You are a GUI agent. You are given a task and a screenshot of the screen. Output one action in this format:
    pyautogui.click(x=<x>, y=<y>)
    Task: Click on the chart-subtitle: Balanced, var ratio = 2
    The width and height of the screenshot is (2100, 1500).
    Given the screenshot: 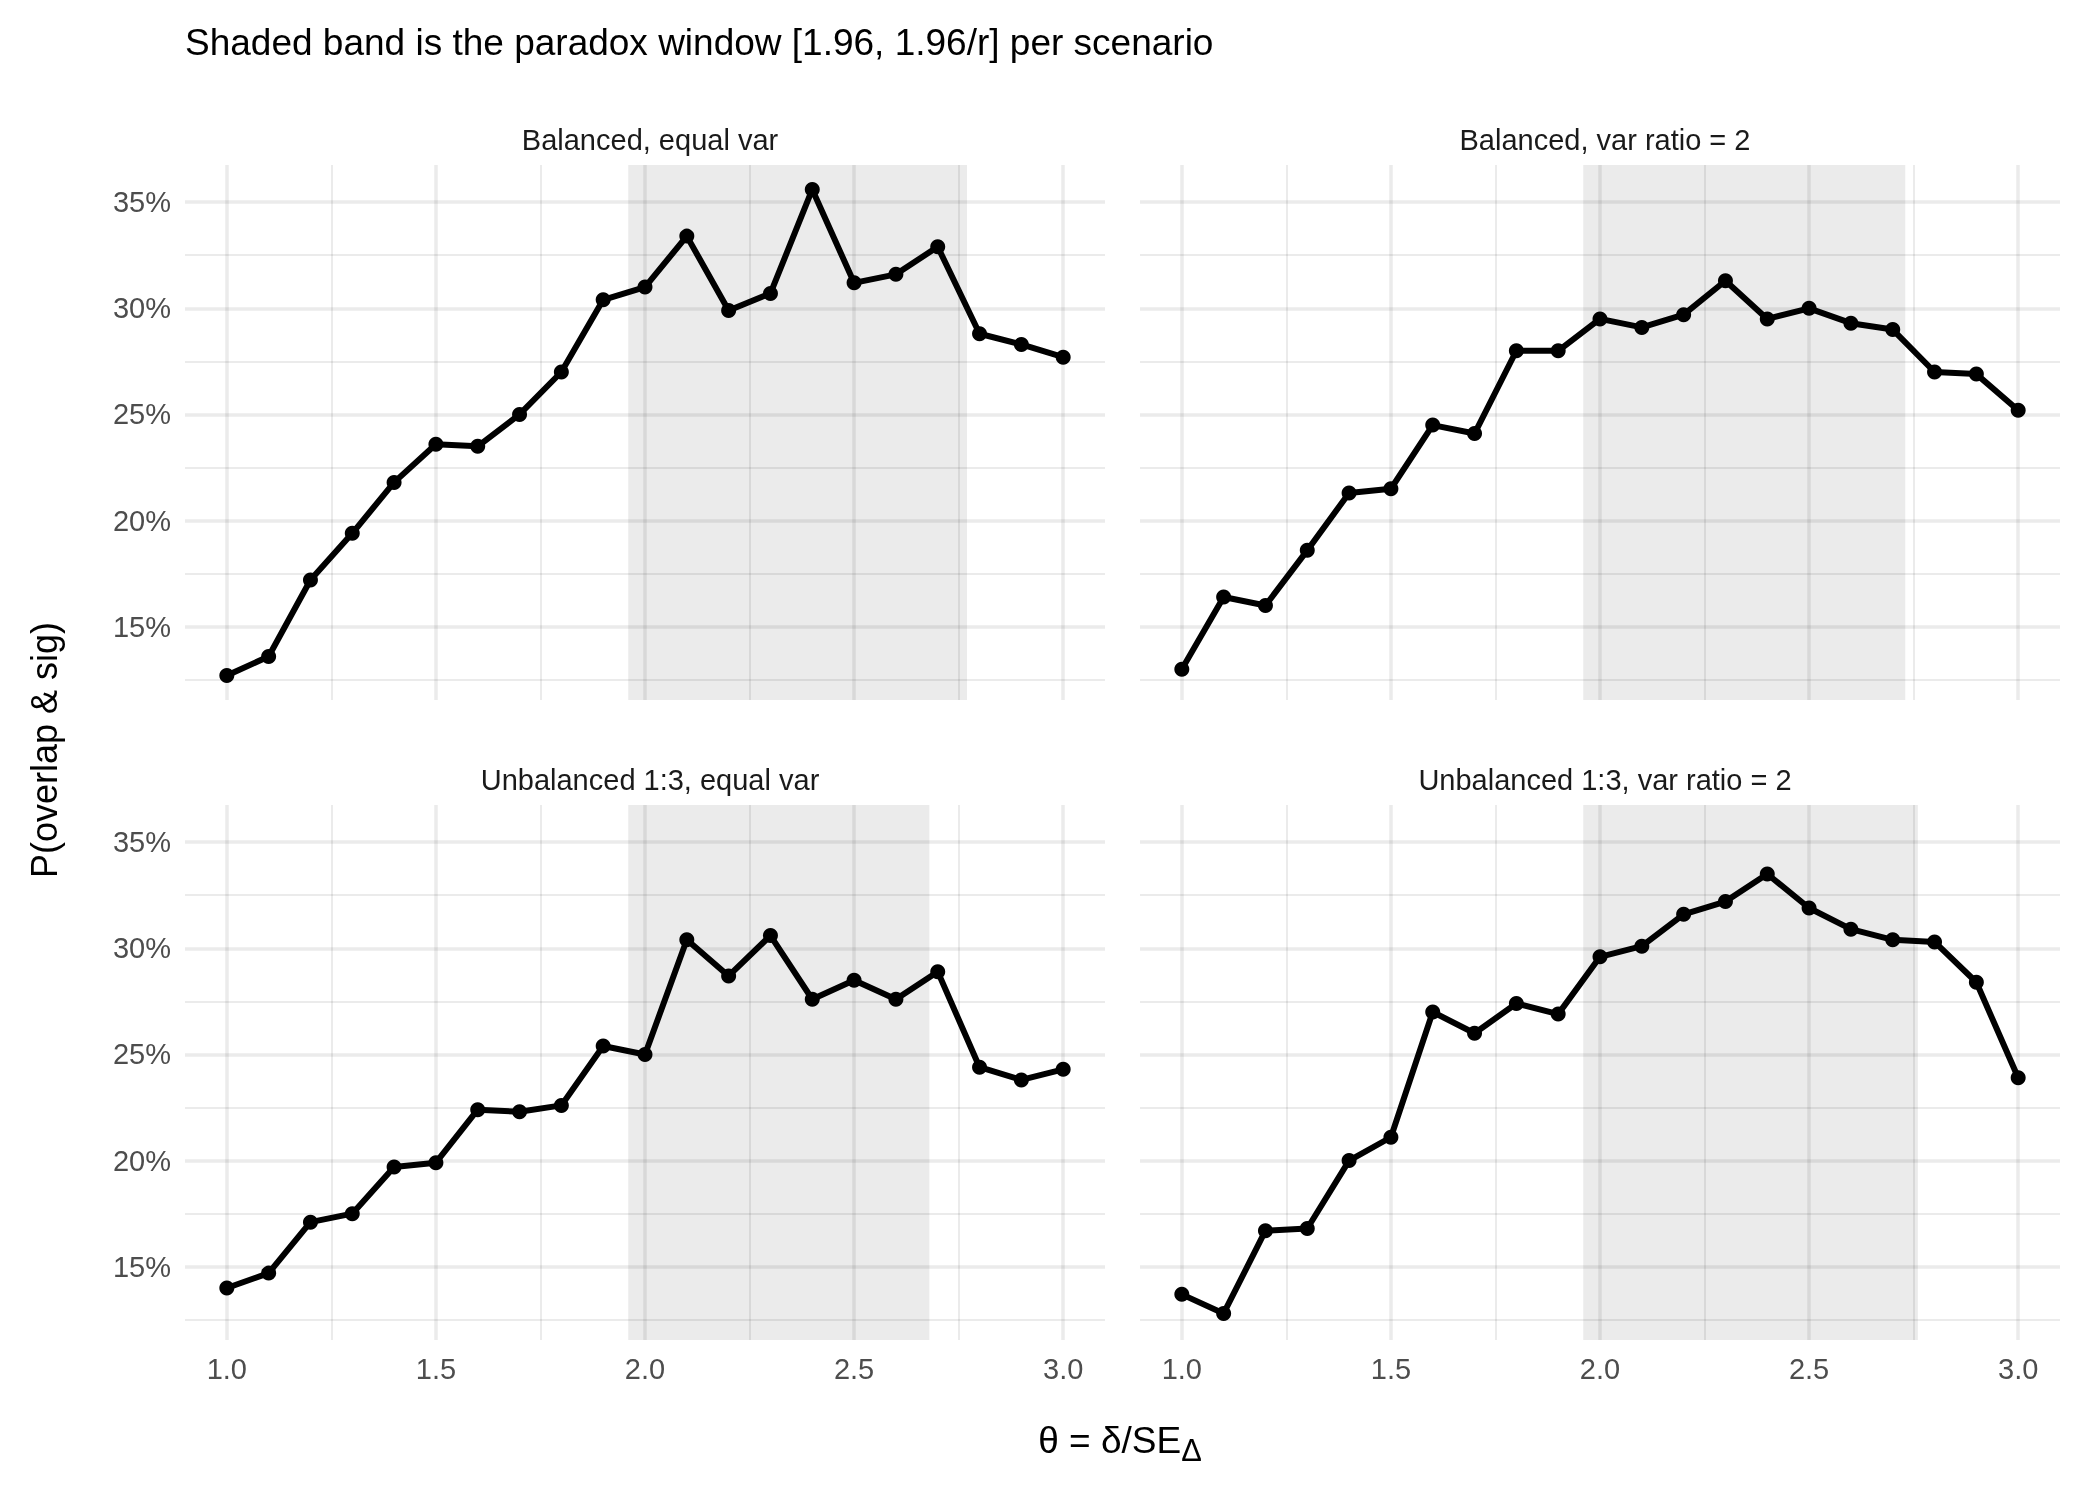 What is the action you would take?
    pyautogui.click(x=1605, y=139)
    